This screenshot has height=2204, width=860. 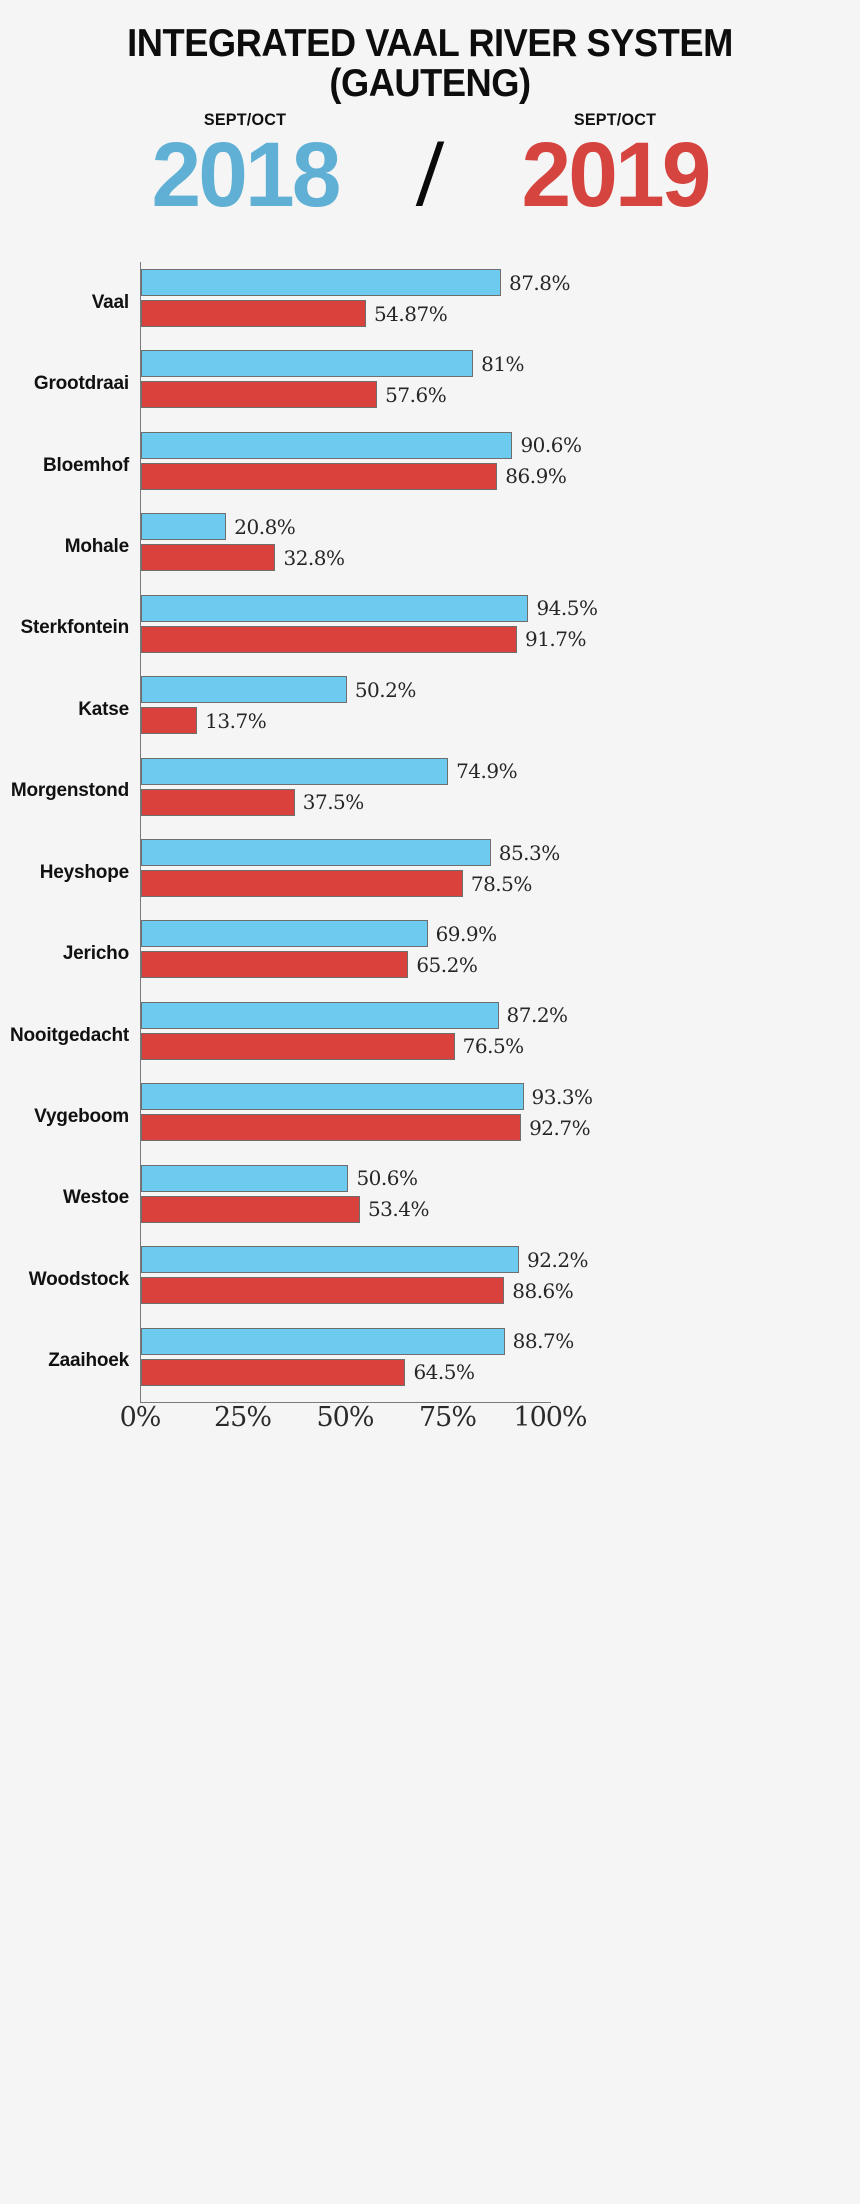 What do you see at coordinates (444, 1372) in the screenshot?
I see `bar-value-label: 64.5%` at bounding box center [444, 1372].